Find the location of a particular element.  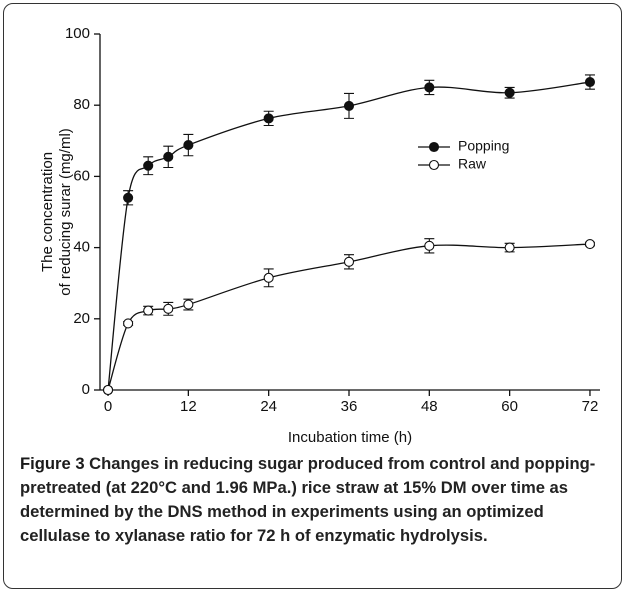

x-tick-label: 24 is located at coordinates (268, 406).